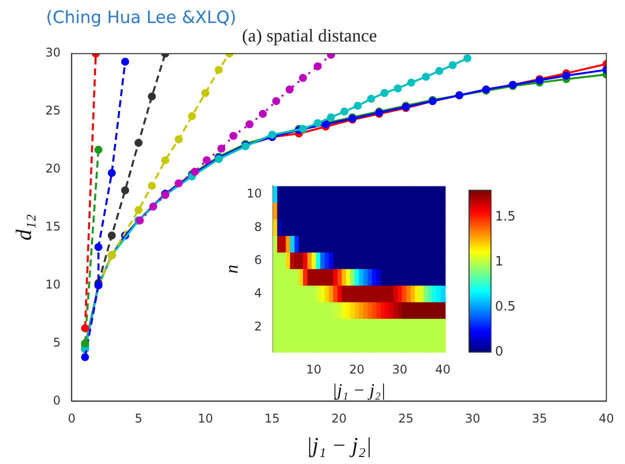 This screenshot has width=625, height=464. Describe the element at coordinates (23, 227) in the screenshot. I see `y-axis-title: d₁₂` at that location.